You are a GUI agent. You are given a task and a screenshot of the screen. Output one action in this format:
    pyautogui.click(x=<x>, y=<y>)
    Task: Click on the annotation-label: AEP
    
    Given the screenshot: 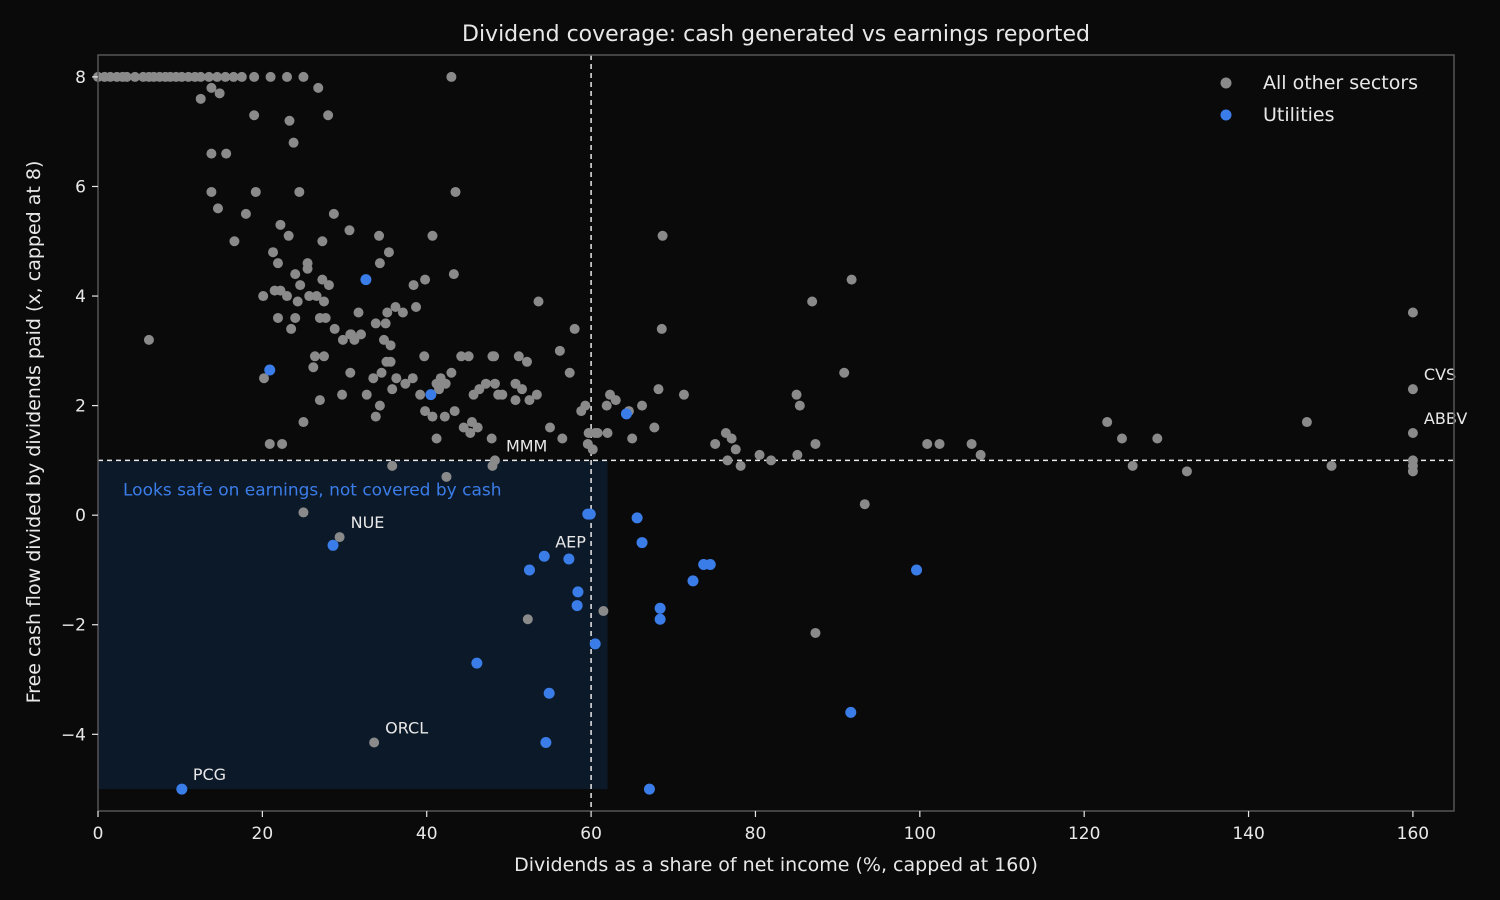 What is the action you would take?
    pyautogui.click(x=570, y=541)
    